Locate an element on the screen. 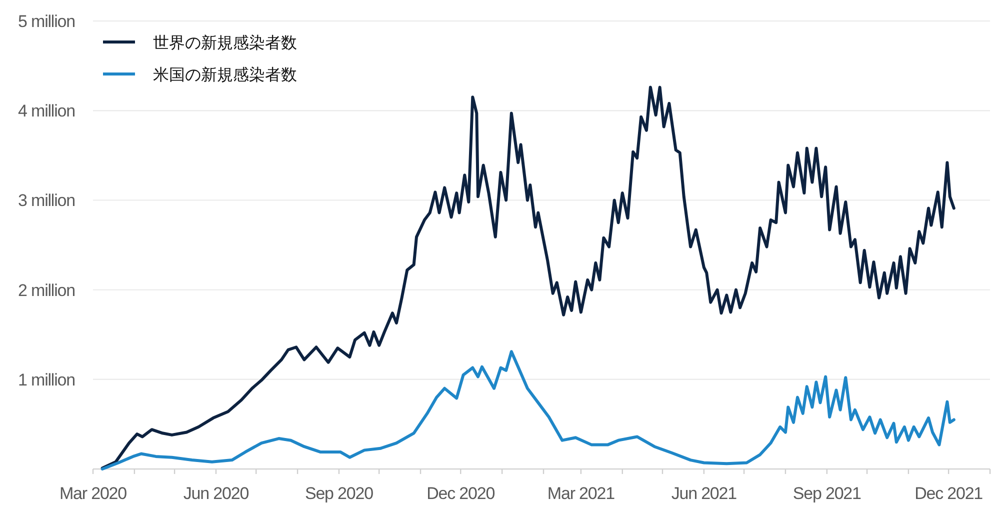 The image size is (991, 506). y-tick-label: 2 million is located at coordinates (47, 290).